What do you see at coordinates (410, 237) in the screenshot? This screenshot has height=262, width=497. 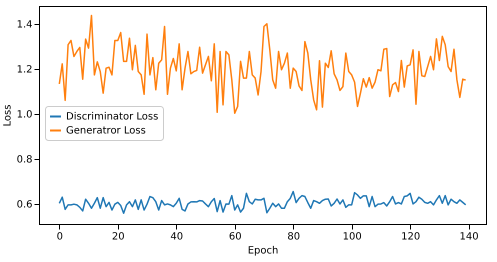 I see `x-tick-label: 120` at bounding box center [410, 237].